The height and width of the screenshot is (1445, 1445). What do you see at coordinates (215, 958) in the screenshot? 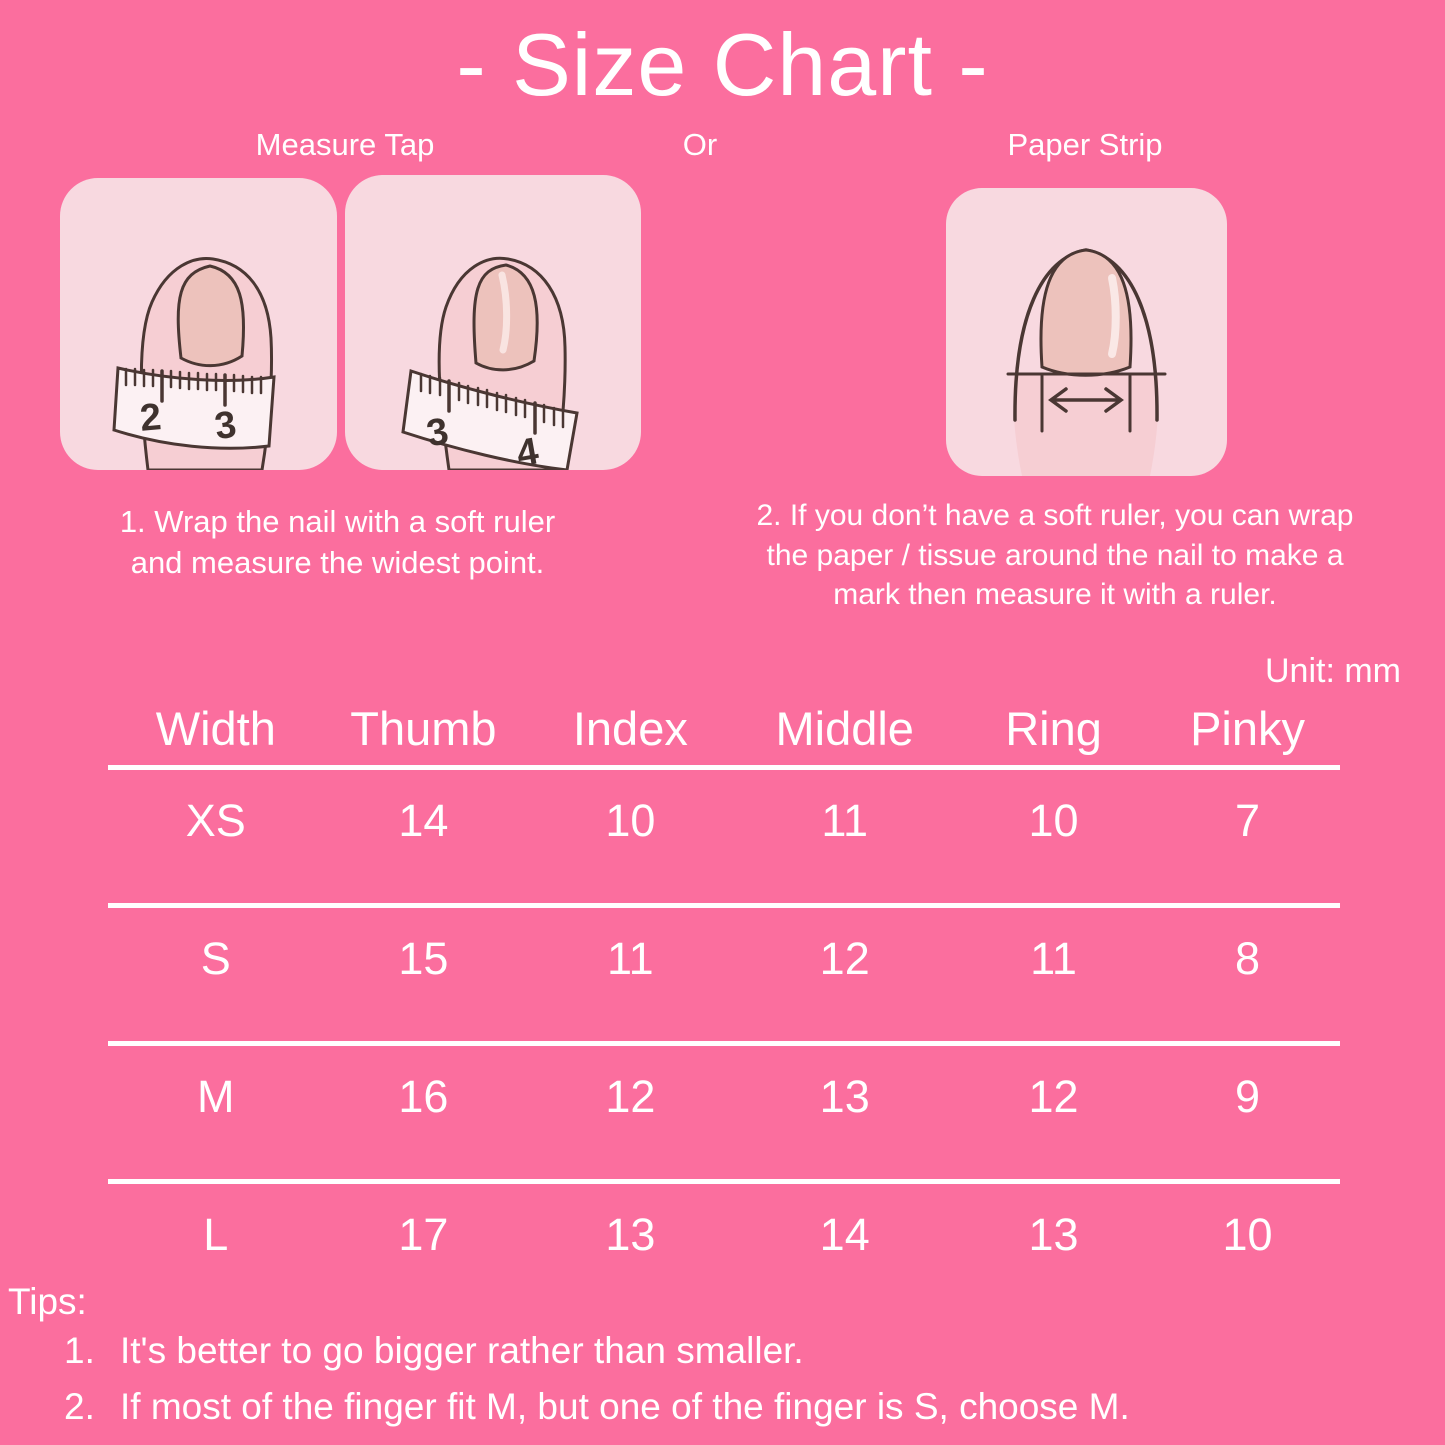
I see `row-label: S` at bounding box center [215, 958].